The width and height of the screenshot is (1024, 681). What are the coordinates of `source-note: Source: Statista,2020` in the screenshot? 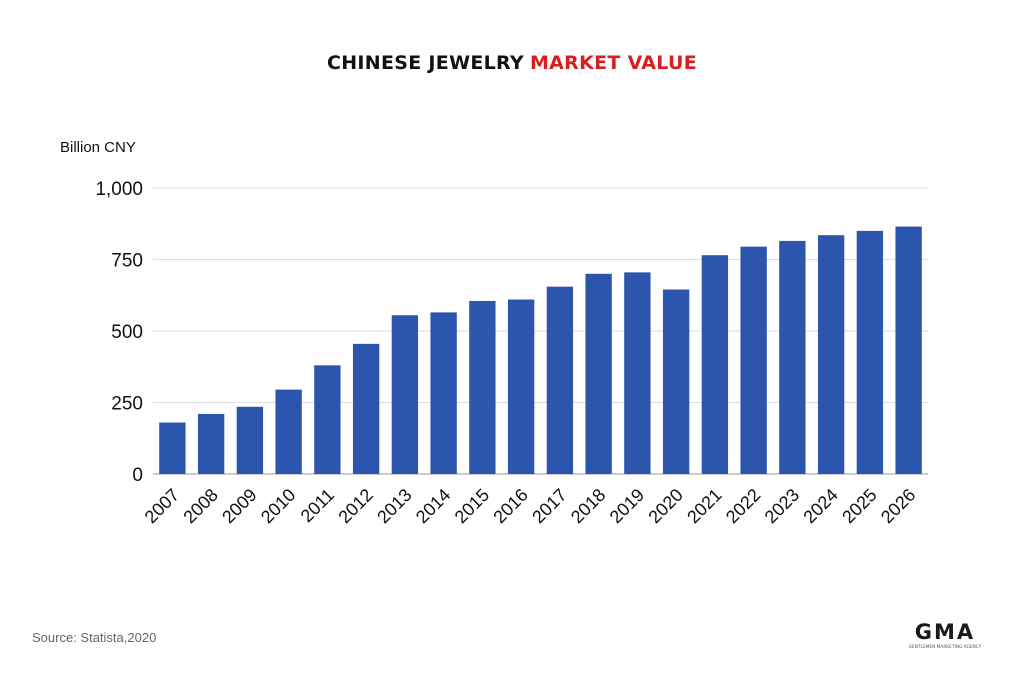 It's located at (94, 637).